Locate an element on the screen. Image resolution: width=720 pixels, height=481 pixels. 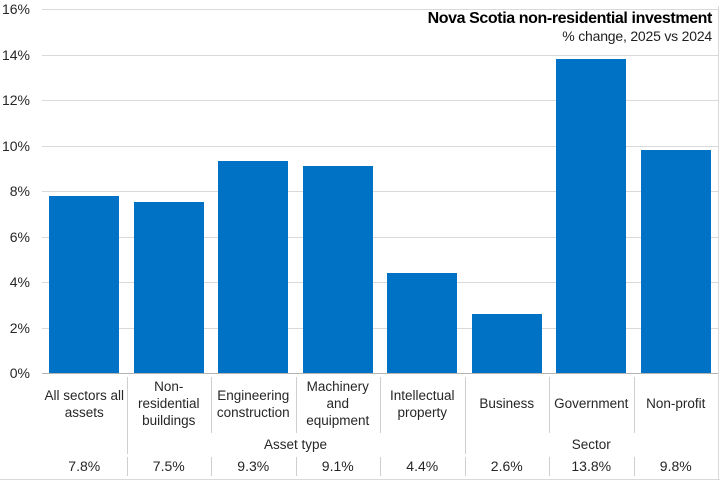
category-label: All sectors all assets is located at coordinates (84, 403).